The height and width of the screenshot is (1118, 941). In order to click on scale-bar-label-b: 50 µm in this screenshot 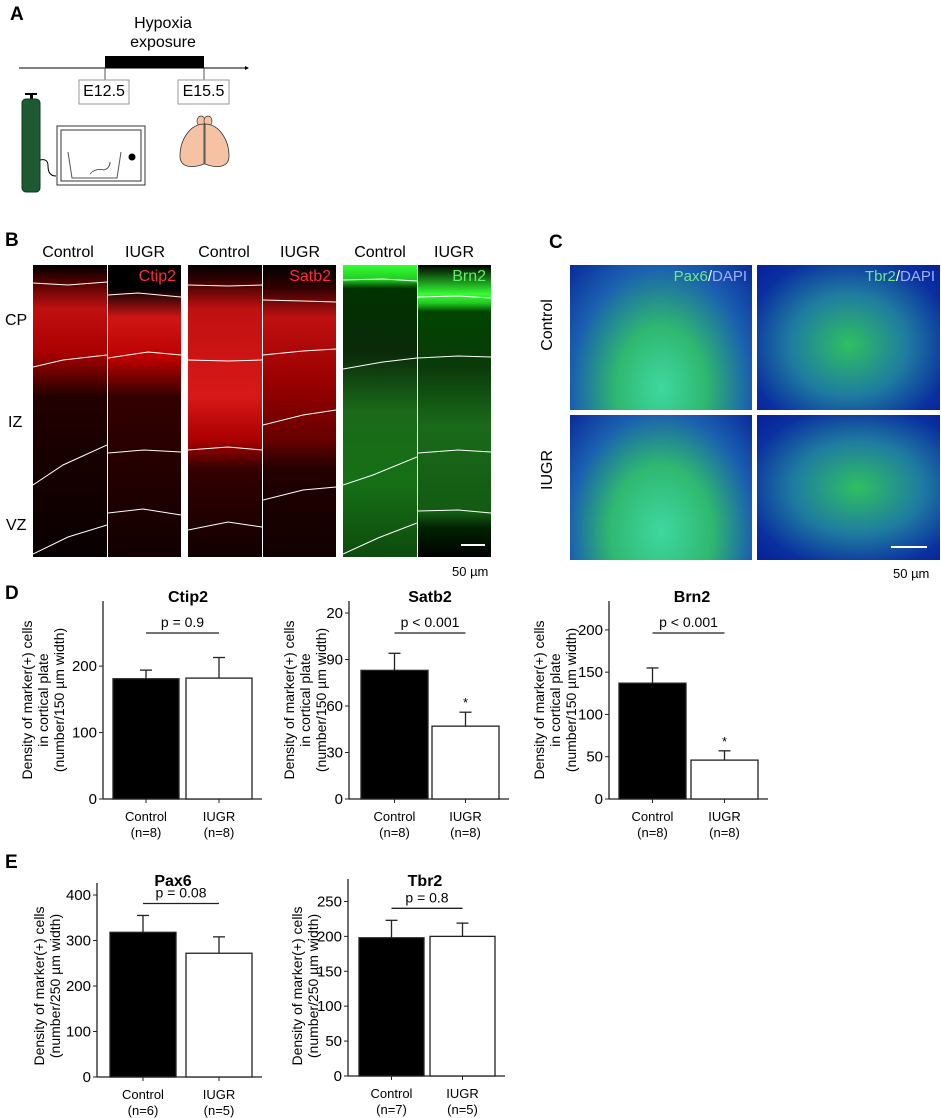, I will do `click(470, 571)`.